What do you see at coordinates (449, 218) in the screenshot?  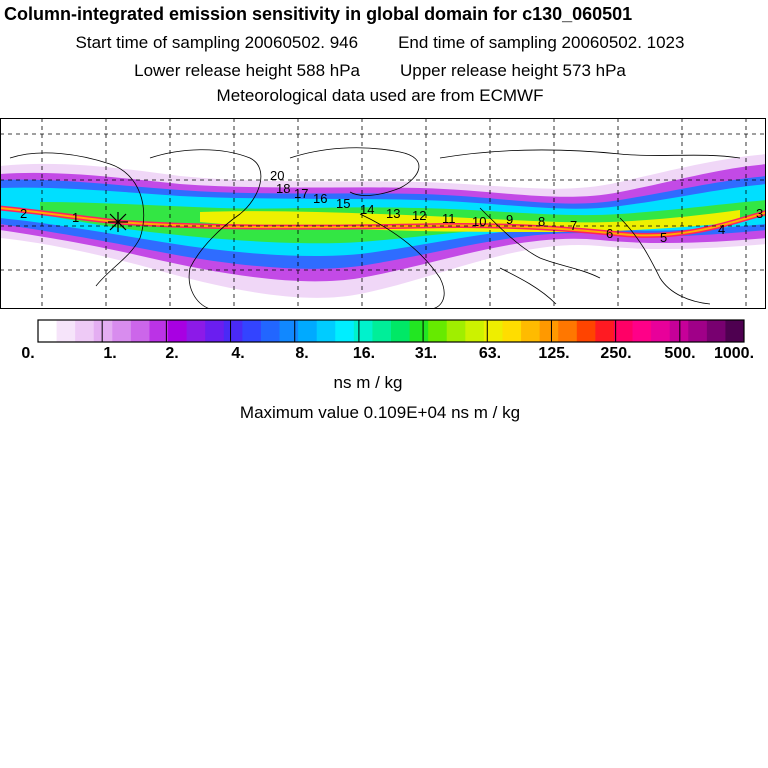 I see `traj-label-11: 11` at bounding box center [449, 218].